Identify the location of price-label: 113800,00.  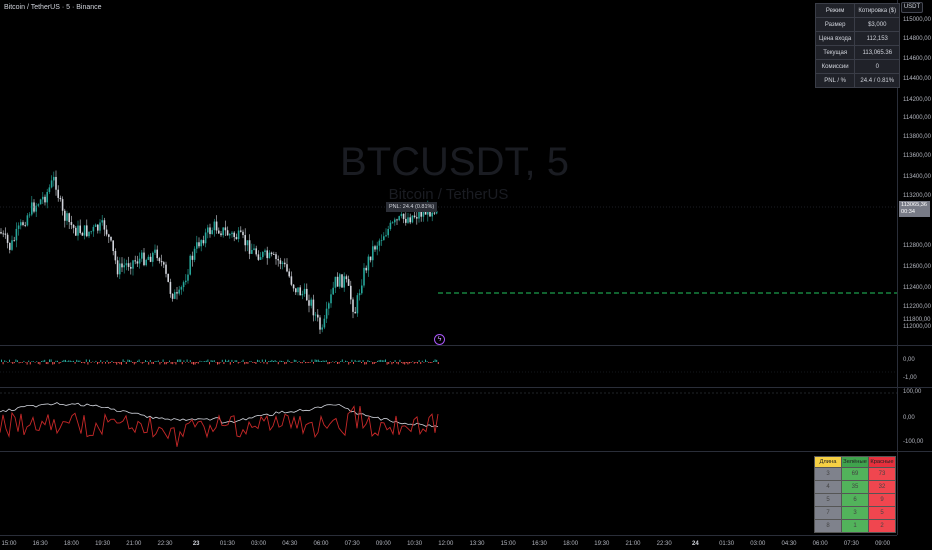
(917, 137).